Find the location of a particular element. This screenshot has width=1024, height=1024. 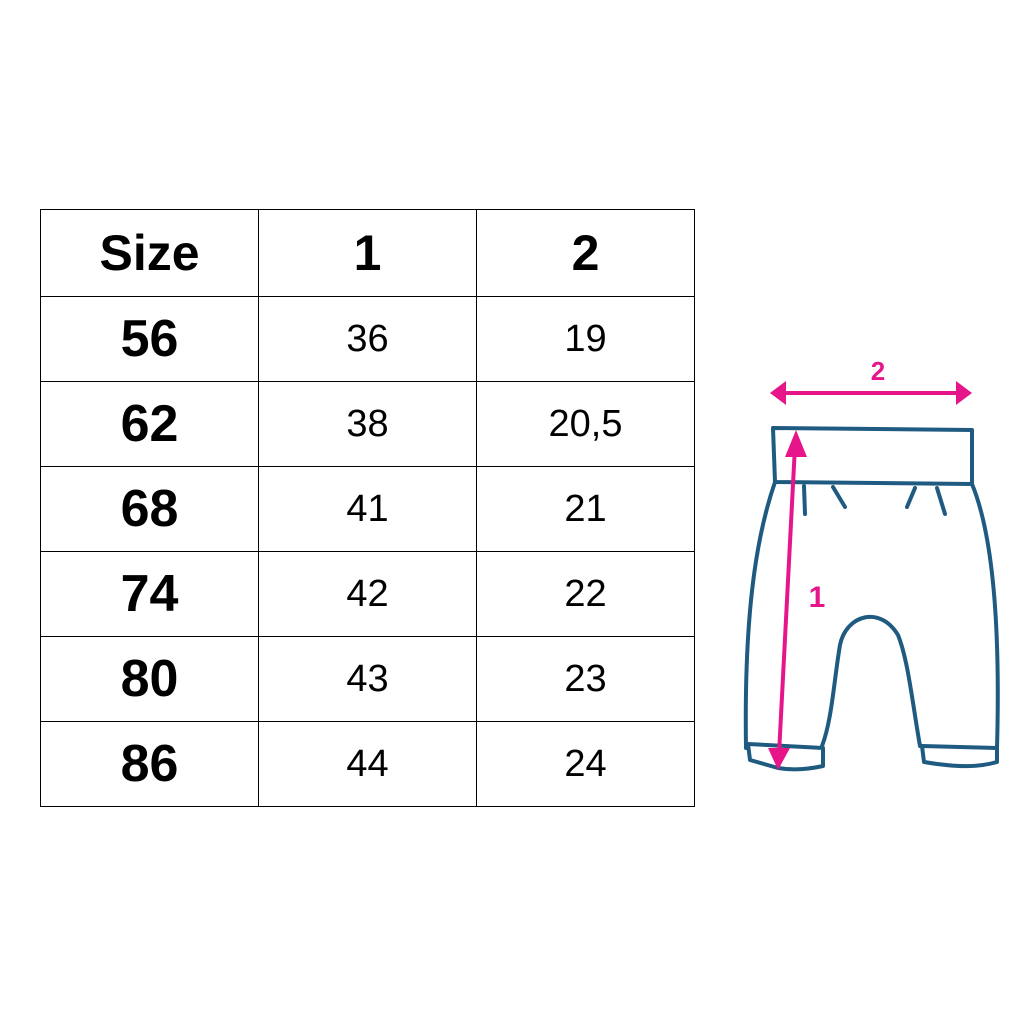

pants-outline-icon is located at coordinates (871, 599).